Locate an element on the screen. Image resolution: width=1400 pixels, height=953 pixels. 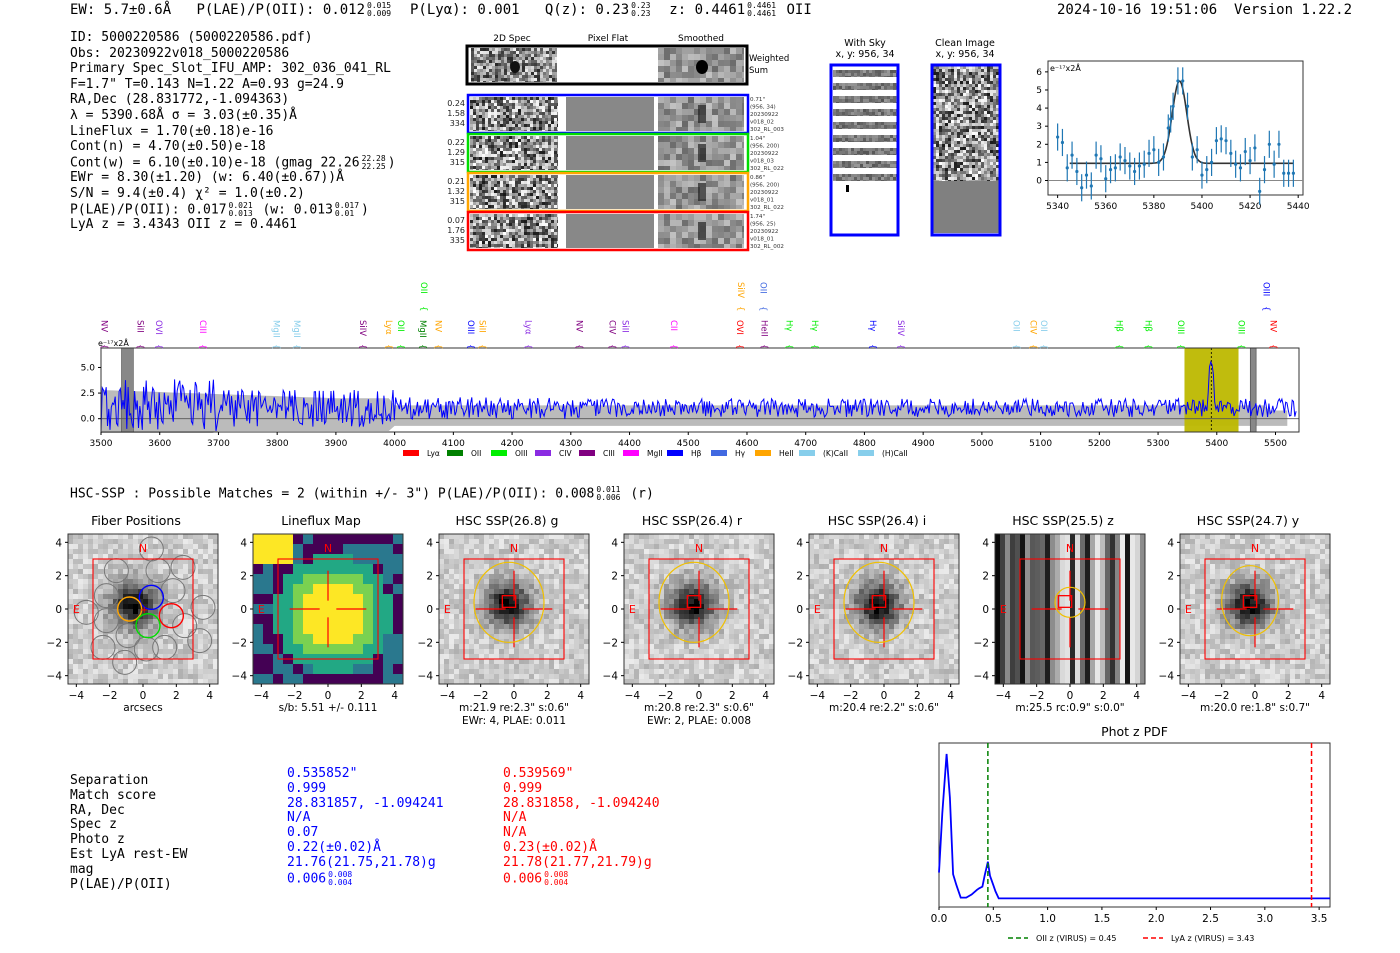
fullspec-line-label-brace: { is located at coordinates (788, 346).